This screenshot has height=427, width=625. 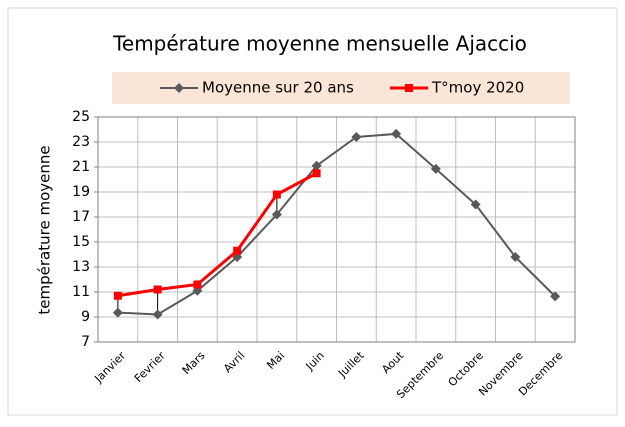 I want to click on y-tick-label: 19, so click(x=81, y=192).